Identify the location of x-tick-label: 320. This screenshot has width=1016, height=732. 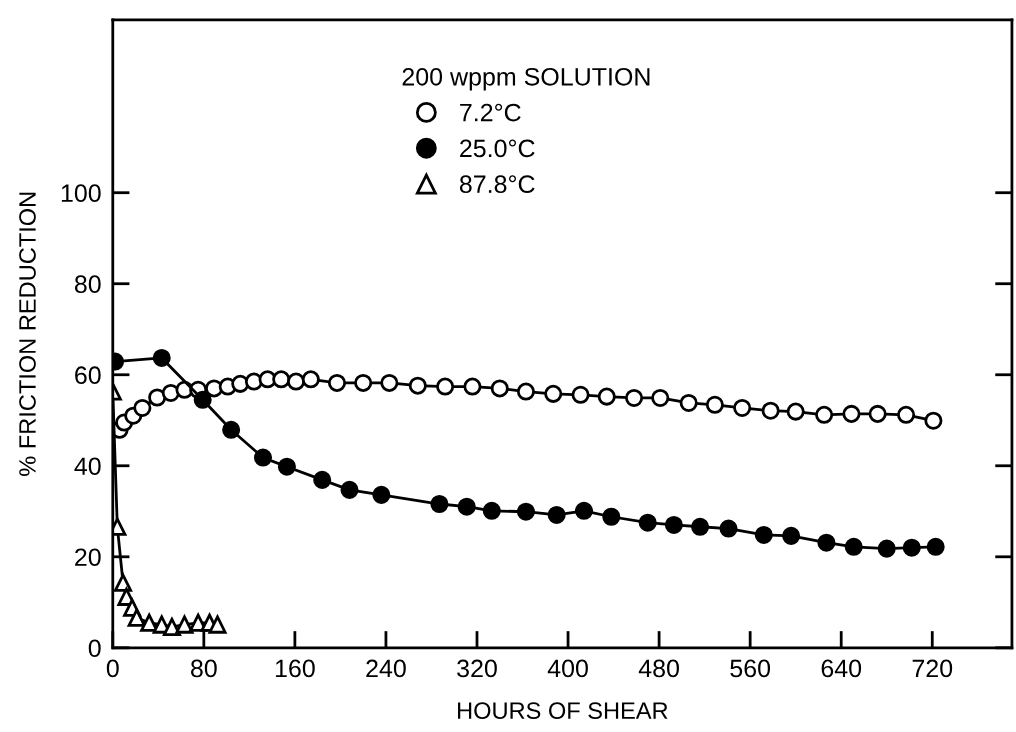
(477, 668).